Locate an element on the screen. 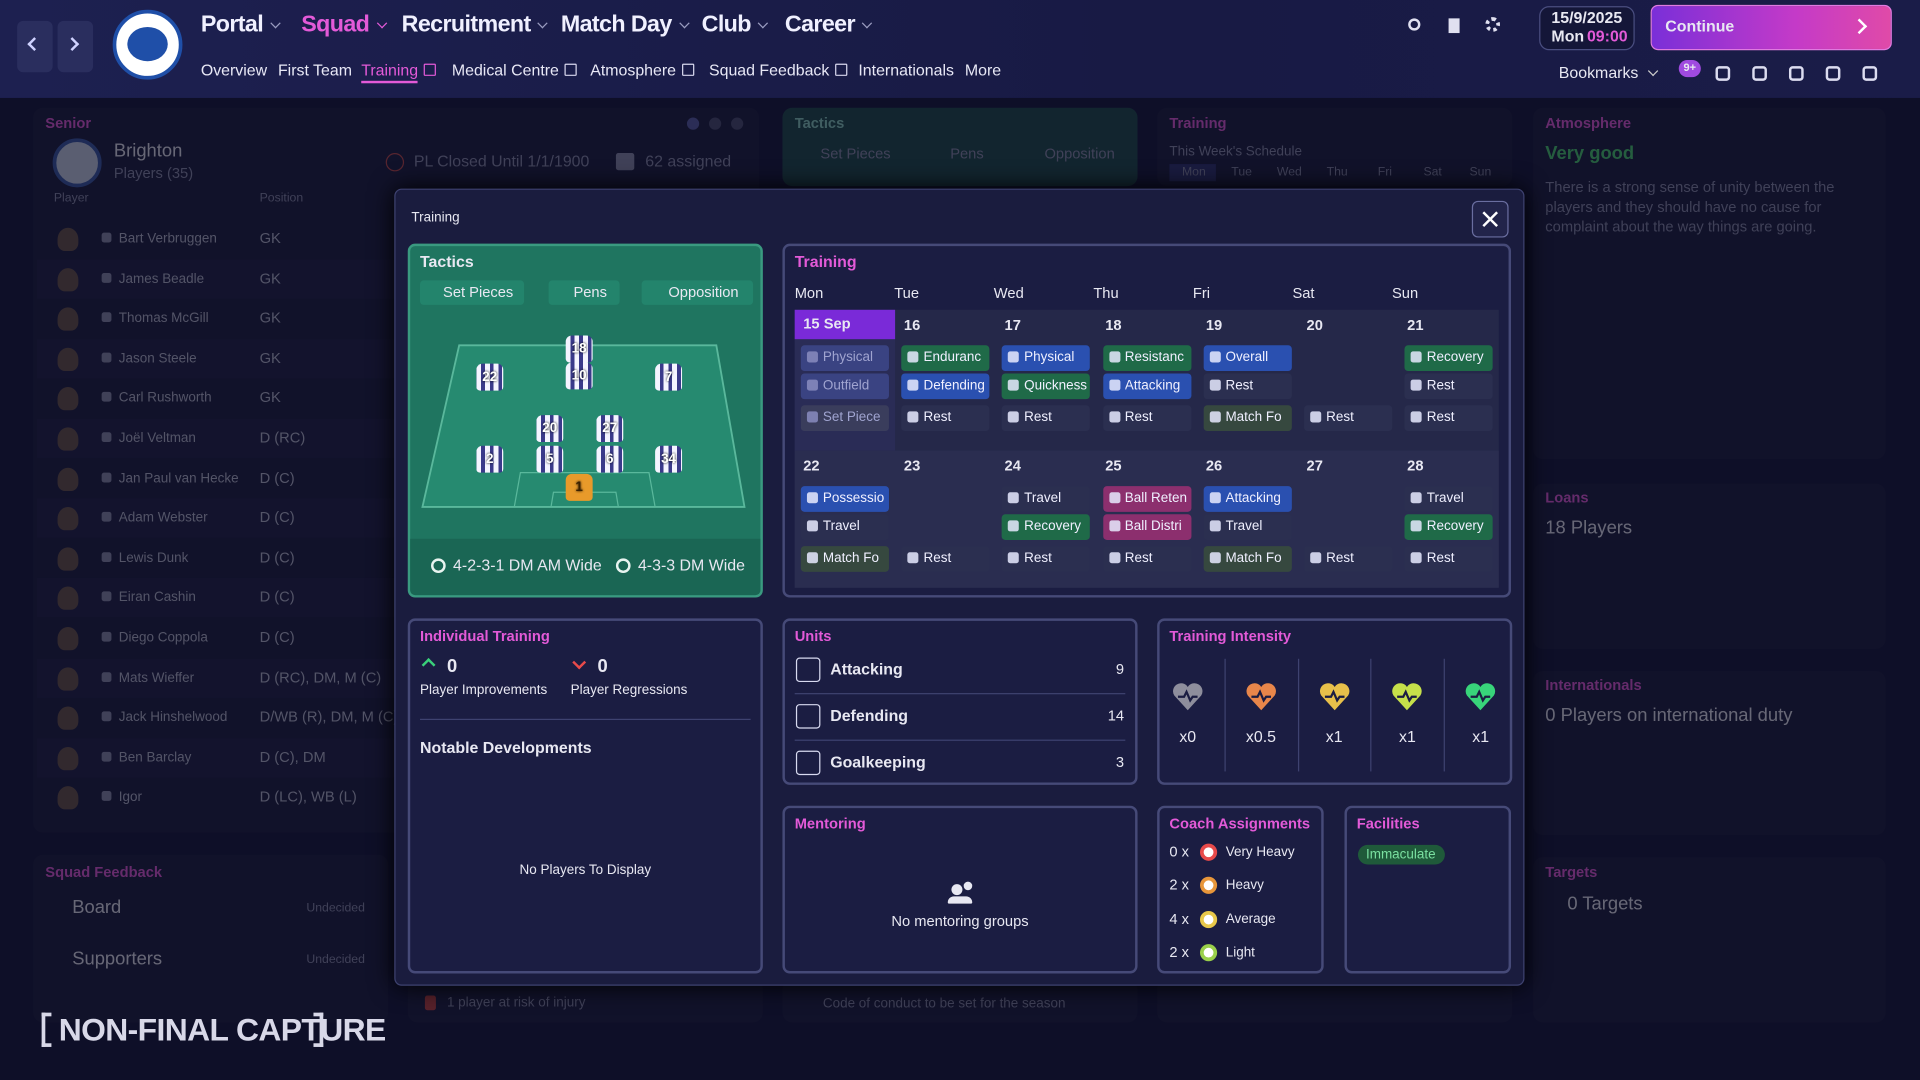 The height and width of the screenshot is (1080, 1920). mentor-icon is located at coordinates (960, 900).